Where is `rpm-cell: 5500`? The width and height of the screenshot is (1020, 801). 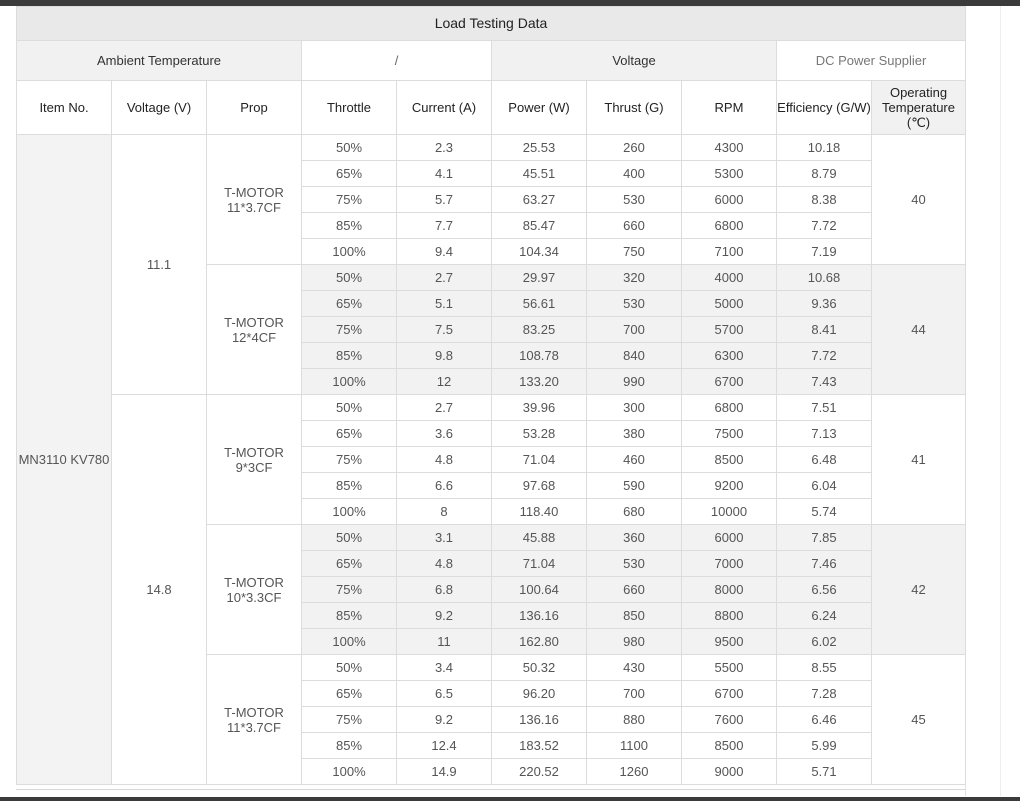 rpm-cell: 5500 is located at coordinates (729, 667).